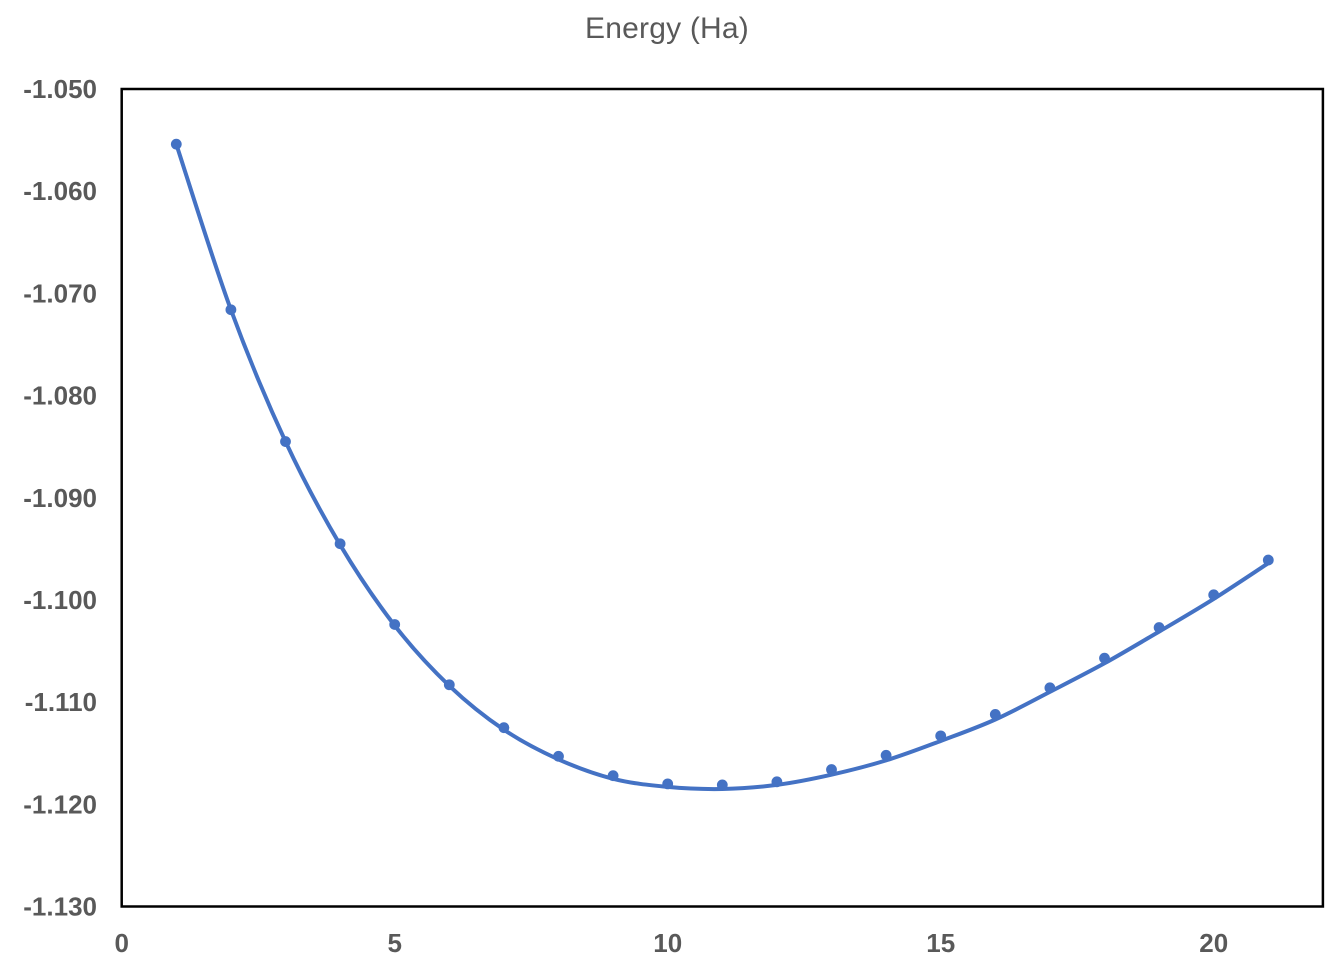 The image size is (1334, 974). What do you see at coordinates (121, 943) in the screenshot?
I see `x-axis-tick-label: 0` at bounding box center [121, 943].